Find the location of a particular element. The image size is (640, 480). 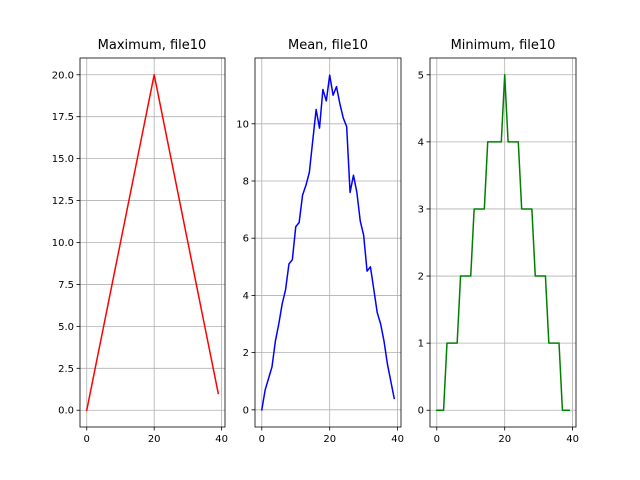

mean-y-tick-label-5: 10 is located at coordinates (242, 124).